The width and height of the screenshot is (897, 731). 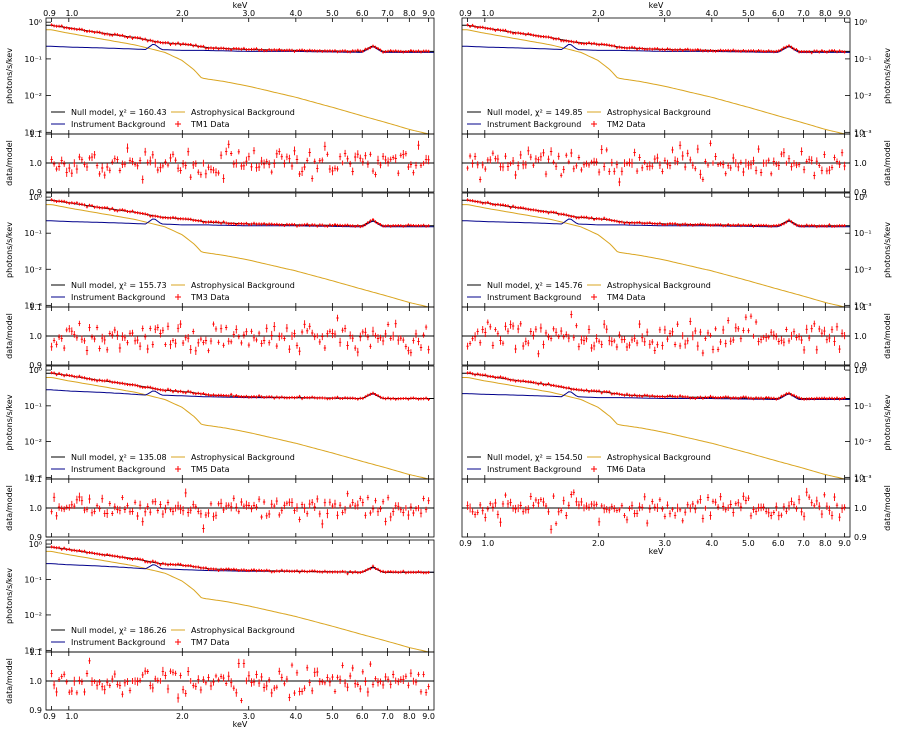 What do you see at coordinates (844, 13) in the screenshot?
I see `top-x-tick-label: 9.0` at bounding box center [844, 13].